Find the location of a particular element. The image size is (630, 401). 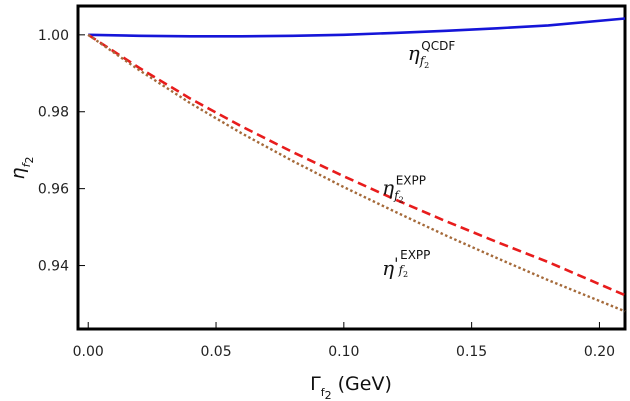

x-axis-label: Γf2 (GeV) is located at coordinates (351, 387).